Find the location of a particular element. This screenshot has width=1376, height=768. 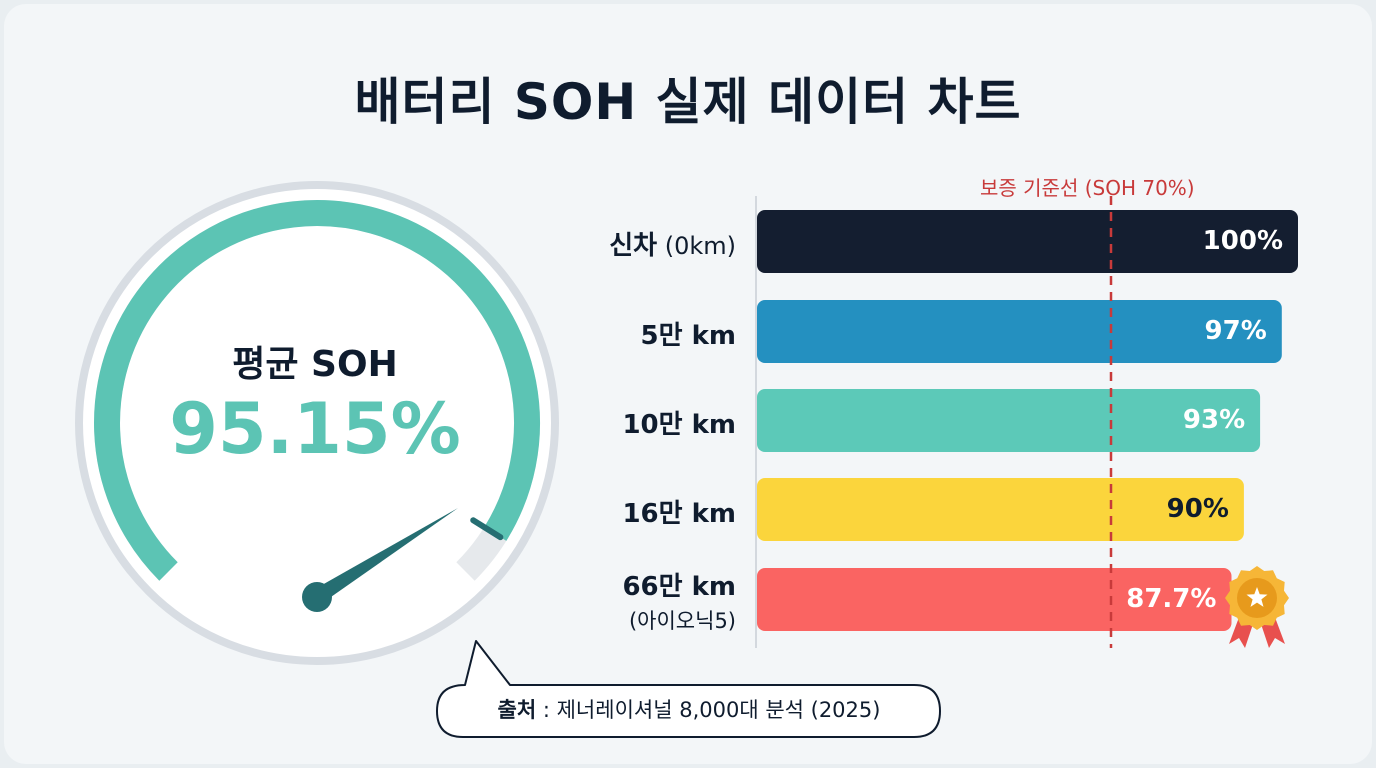

category-label: 5만 km is located at coordinates (688, 333).